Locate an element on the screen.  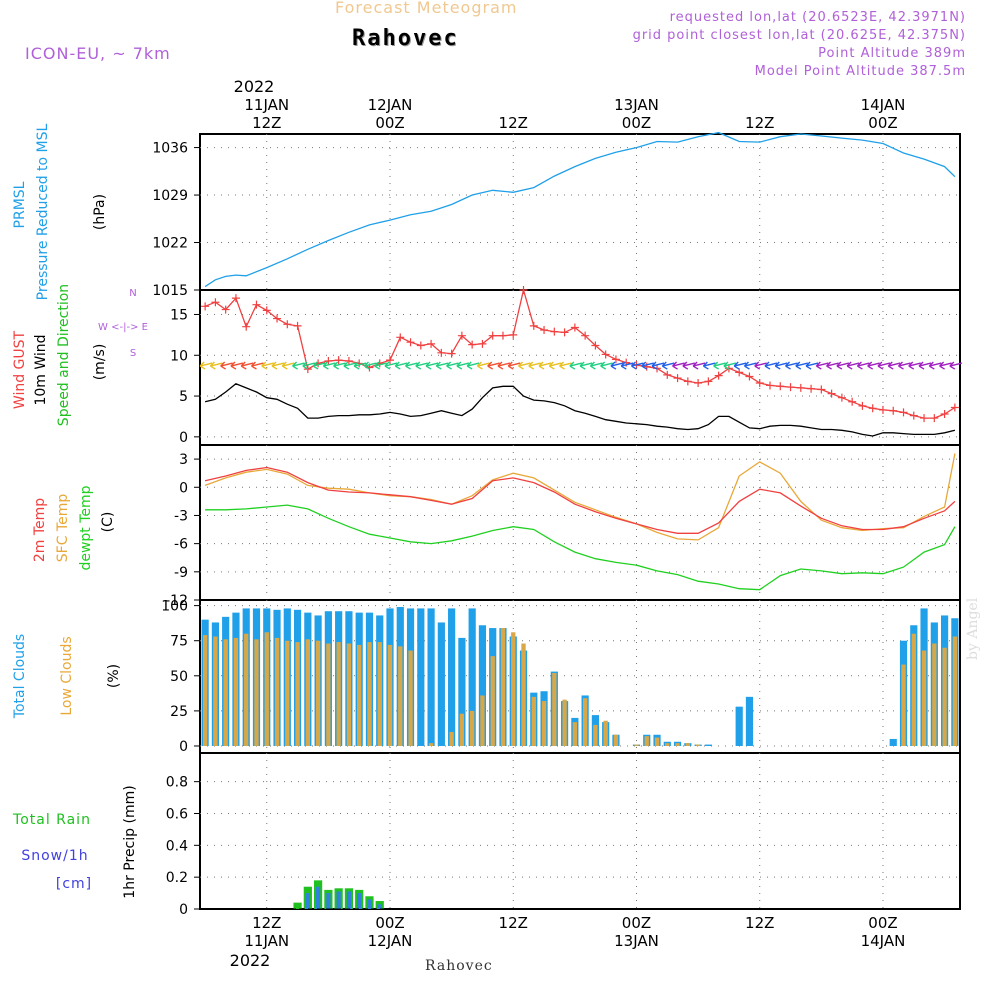
panel-frame-wind is located at coordinates (580, 367).